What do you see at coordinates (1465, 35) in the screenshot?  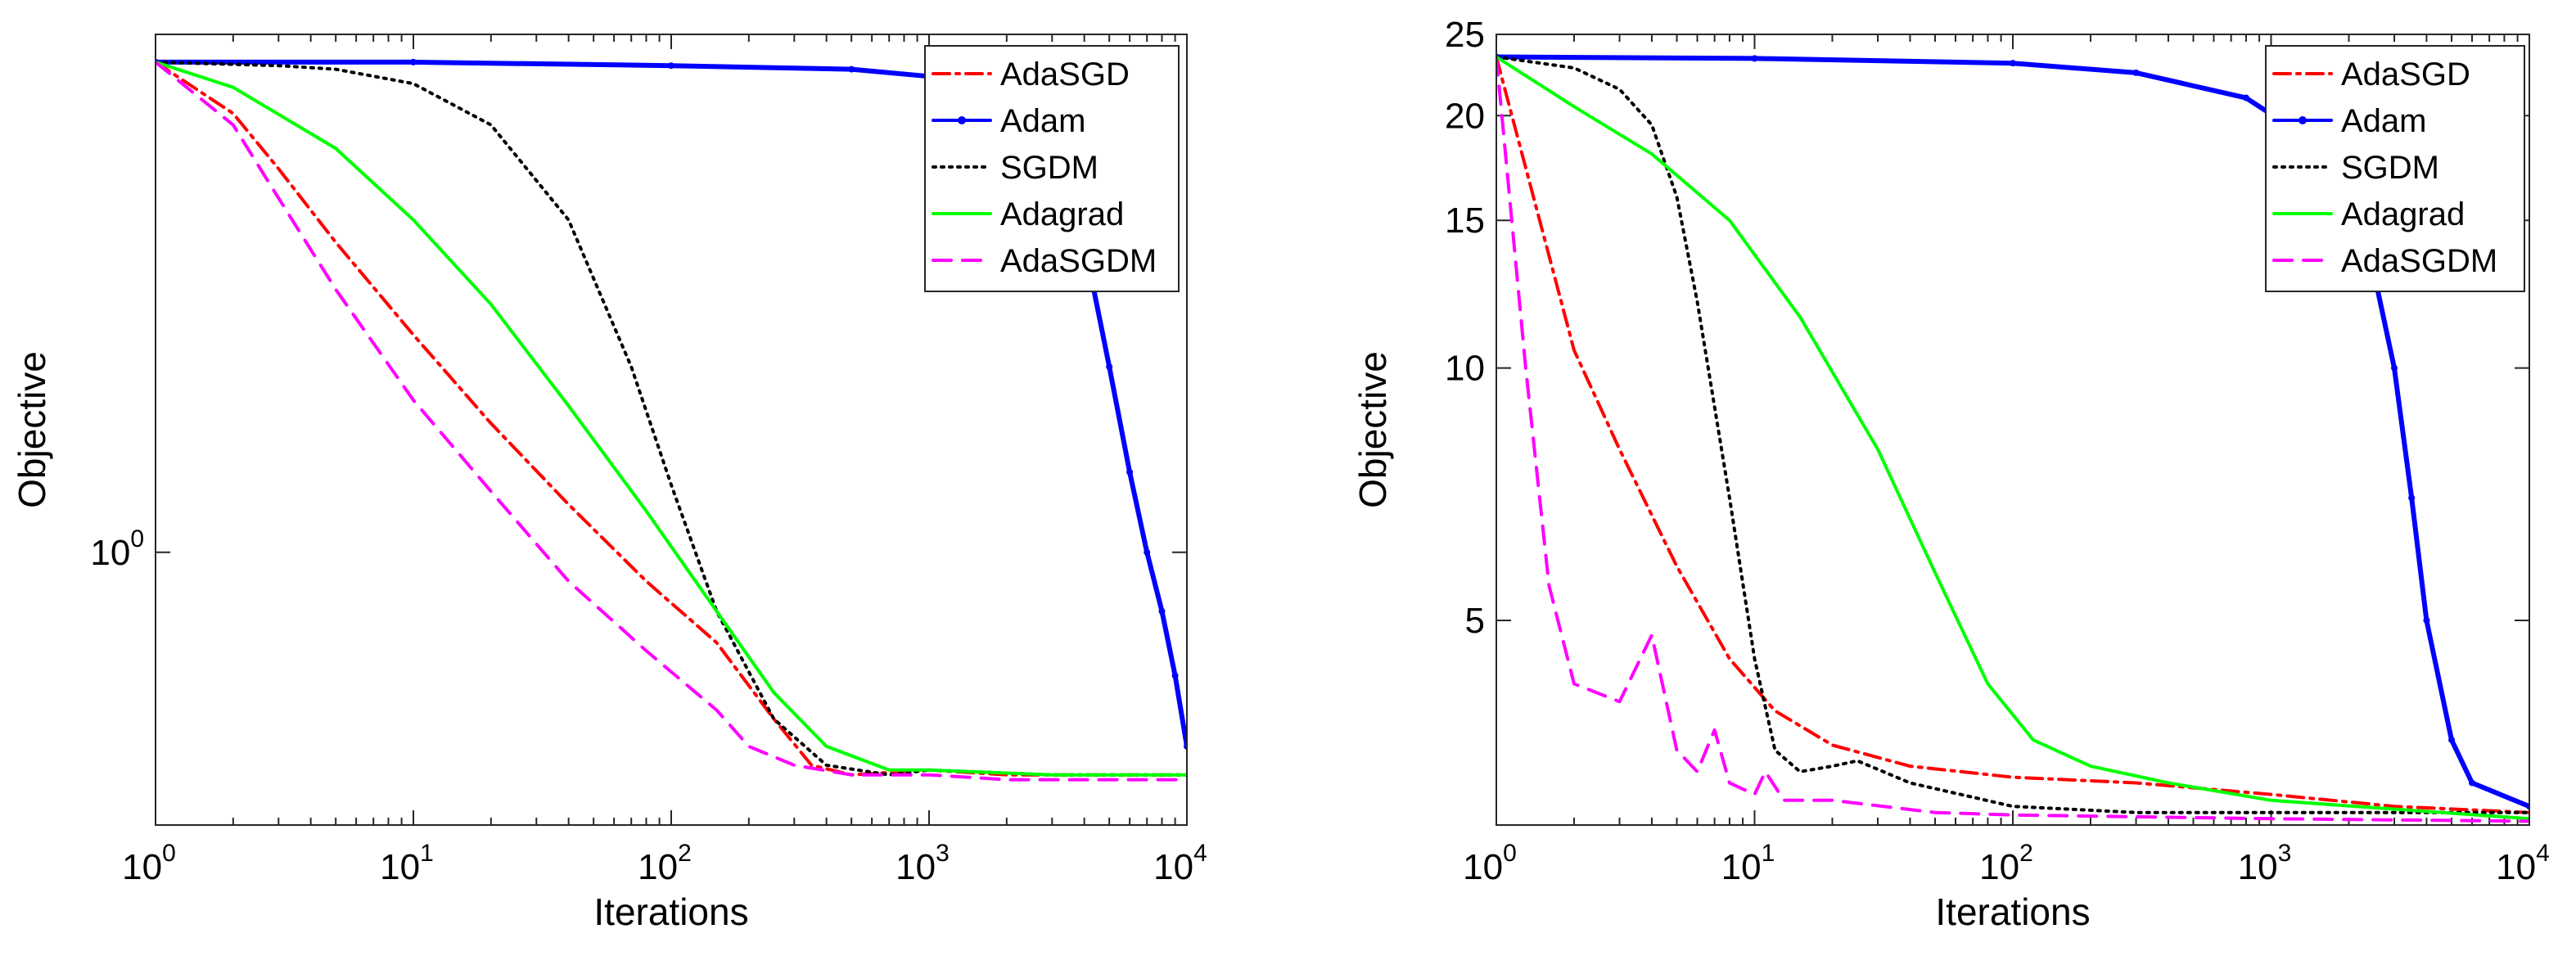 I see `y-tick-label: 25` at bounding box center [1465, 35].